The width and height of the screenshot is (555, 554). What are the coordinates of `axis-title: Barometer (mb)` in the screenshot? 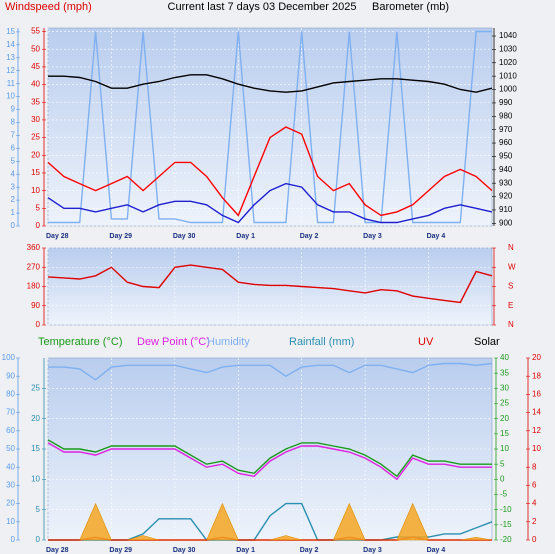 It's located at (410, 7).